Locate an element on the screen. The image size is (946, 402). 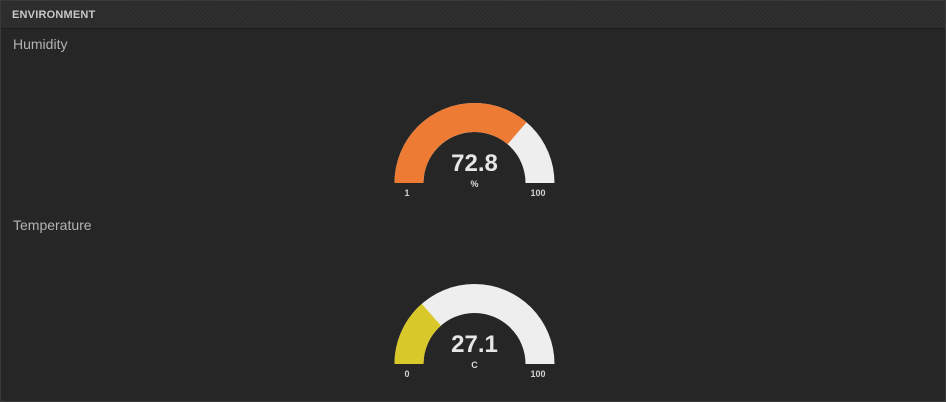
humidity-gauge-graphic is located at coordinates (474, 143).